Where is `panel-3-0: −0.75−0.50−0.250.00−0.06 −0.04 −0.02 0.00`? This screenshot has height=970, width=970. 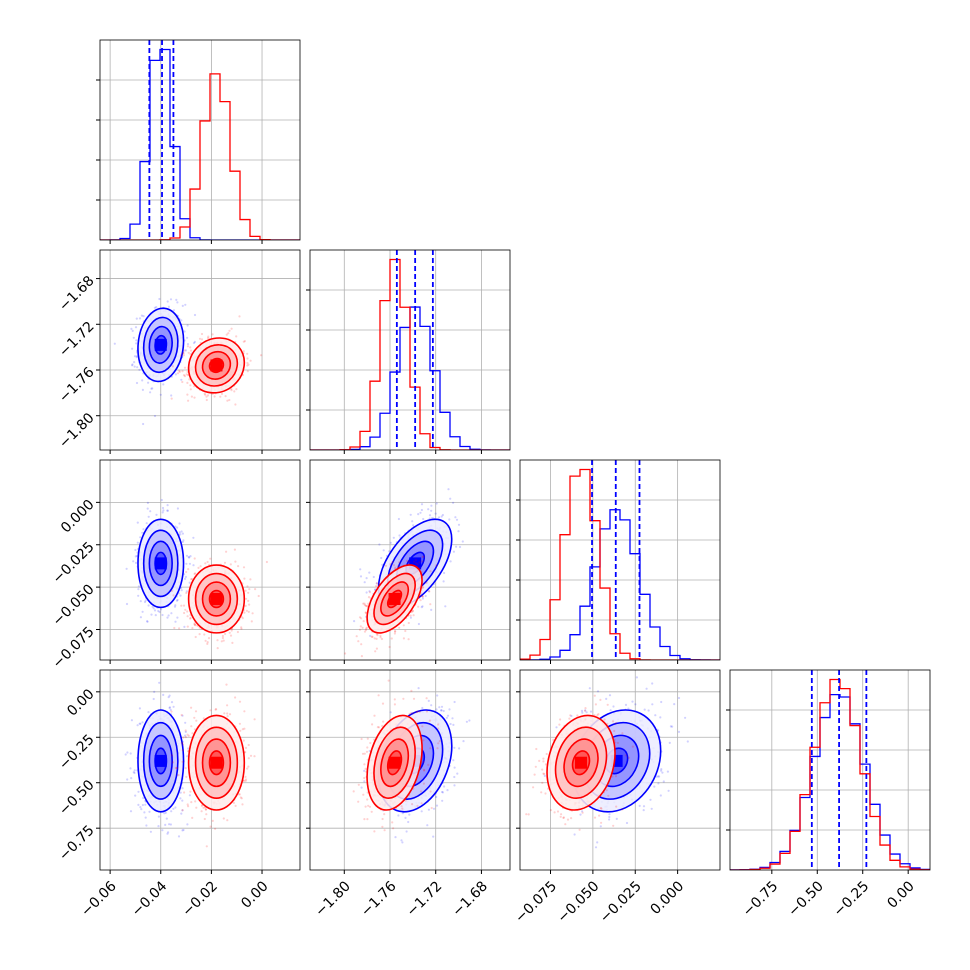 panel-3-0: −0.75−0.50−0.250.00−0.06 −0.04 −0.02 0.00 is located at coordinates (178, 794).